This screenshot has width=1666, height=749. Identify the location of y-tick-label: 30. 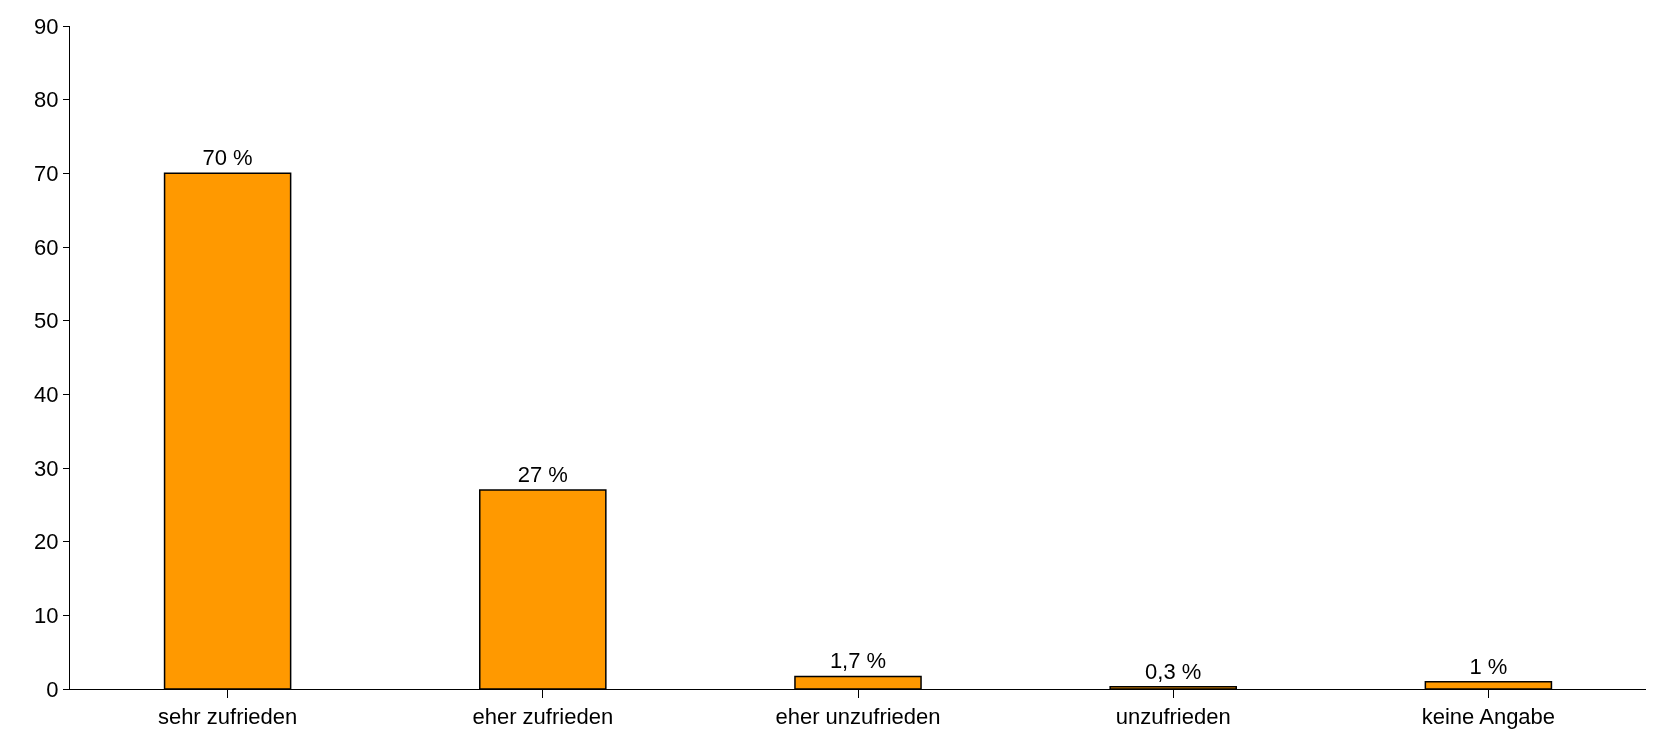
(46, 468).